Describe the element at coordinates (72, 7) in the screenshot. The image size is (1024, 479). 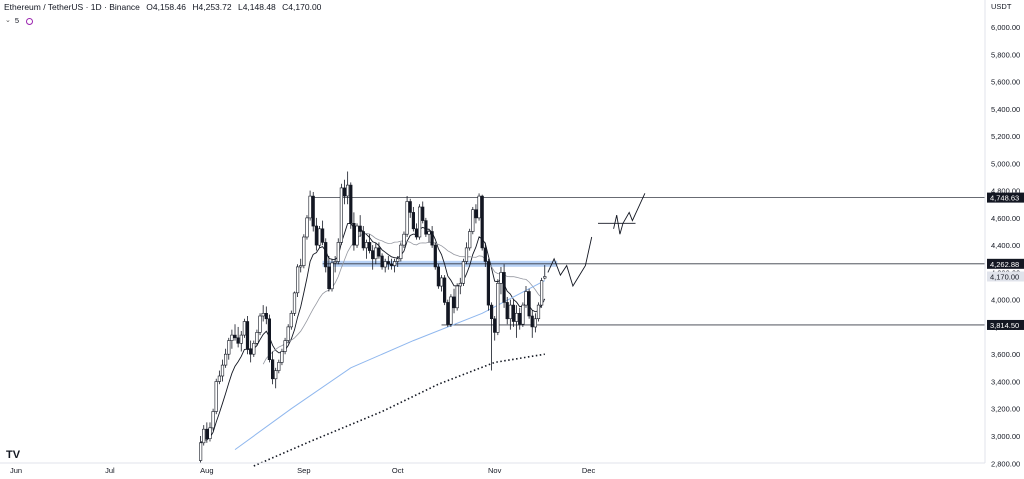
I see `symbol-title: Ethereum / TetherUS · 1D · Binance` at that location.